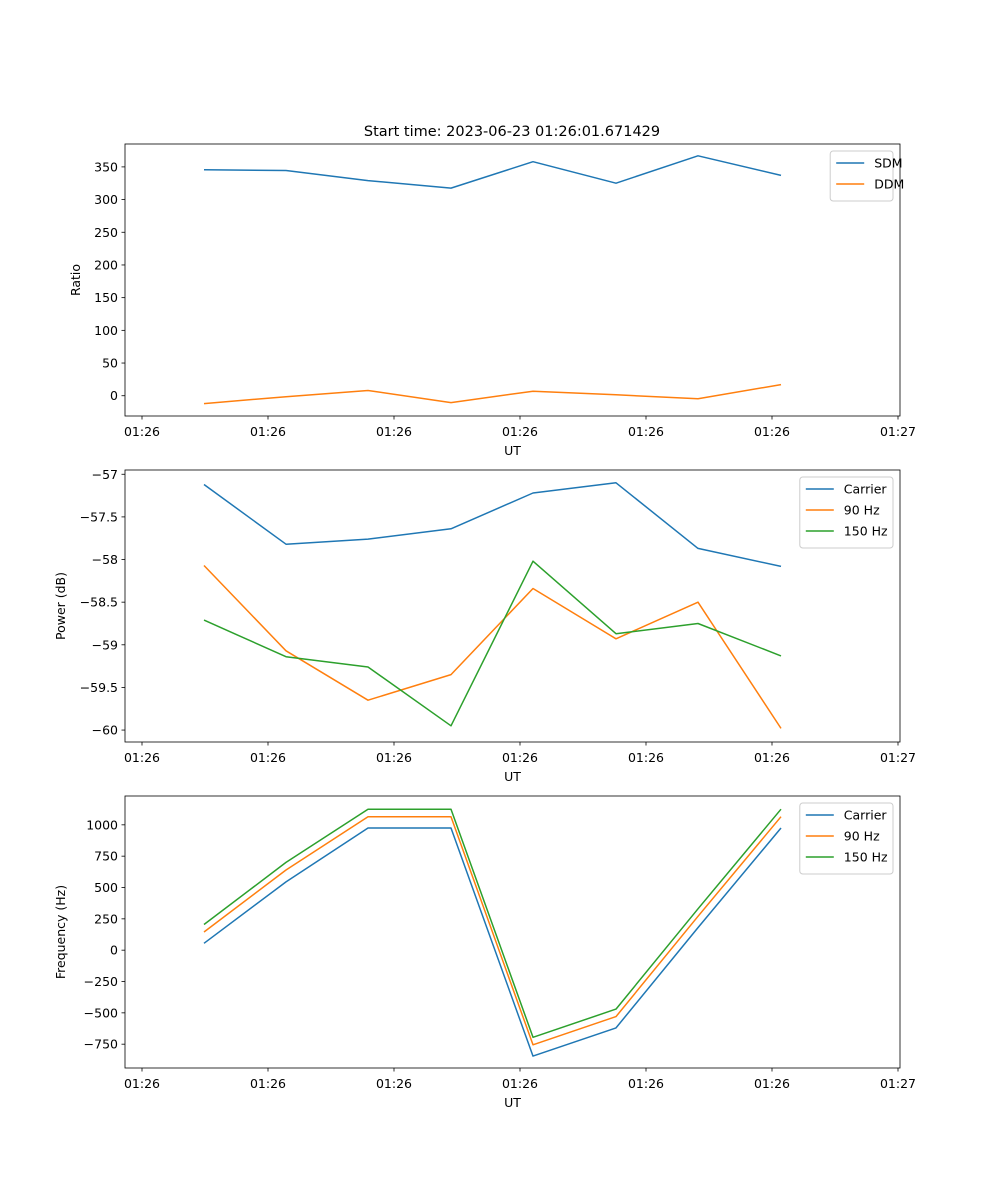  What do you see at coordinates (106, 264) in the screenshot?
I see `y-tick-label: 200` at bounding box center [106, 264].